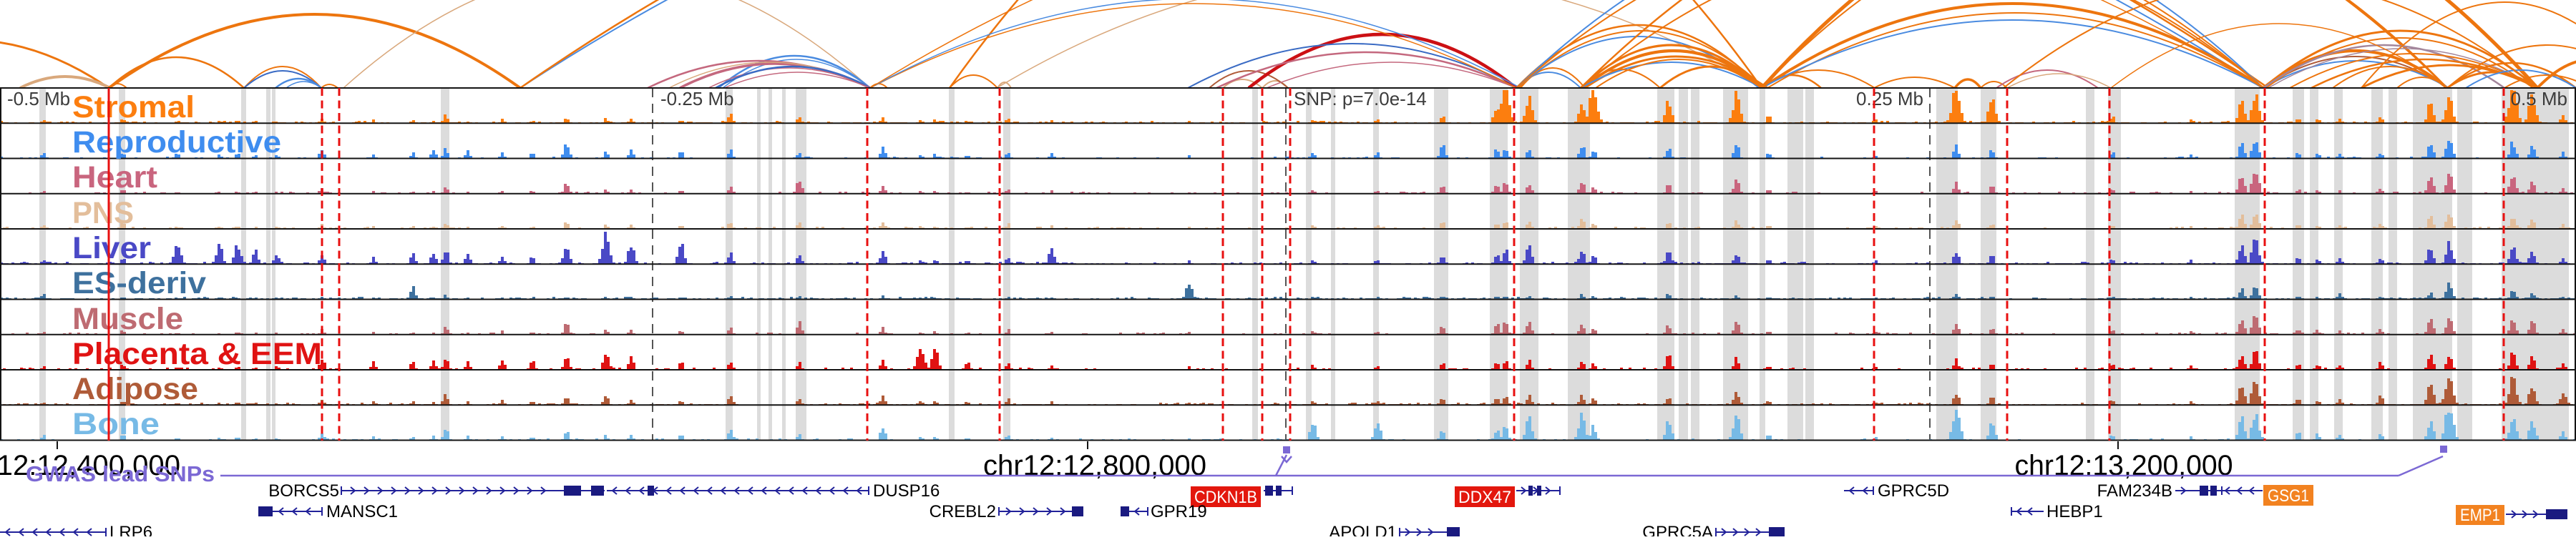 This screenshot has height=540, width=2576. I want to click on svg-text: APOLD1, so click(1363, 529).